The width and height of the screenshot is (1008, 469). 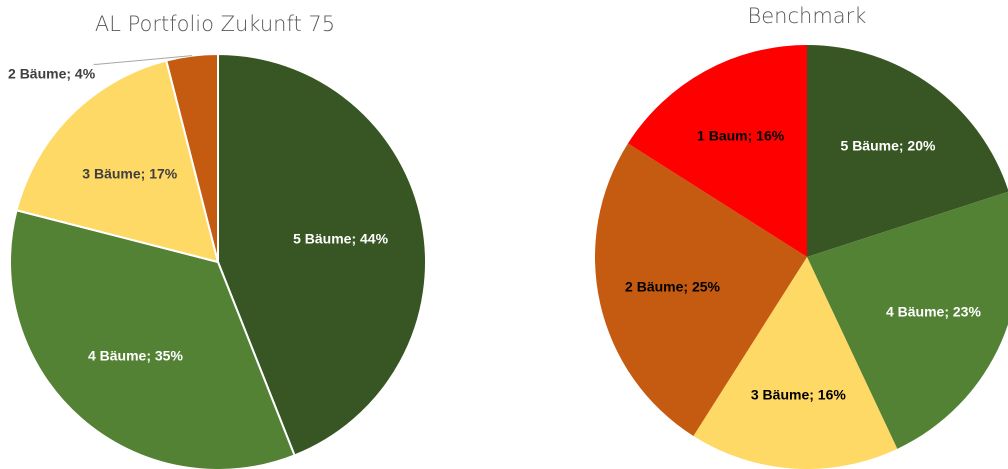 I want to click on data-label: 5 Bäume; 44%, so click(x=341, y=238).